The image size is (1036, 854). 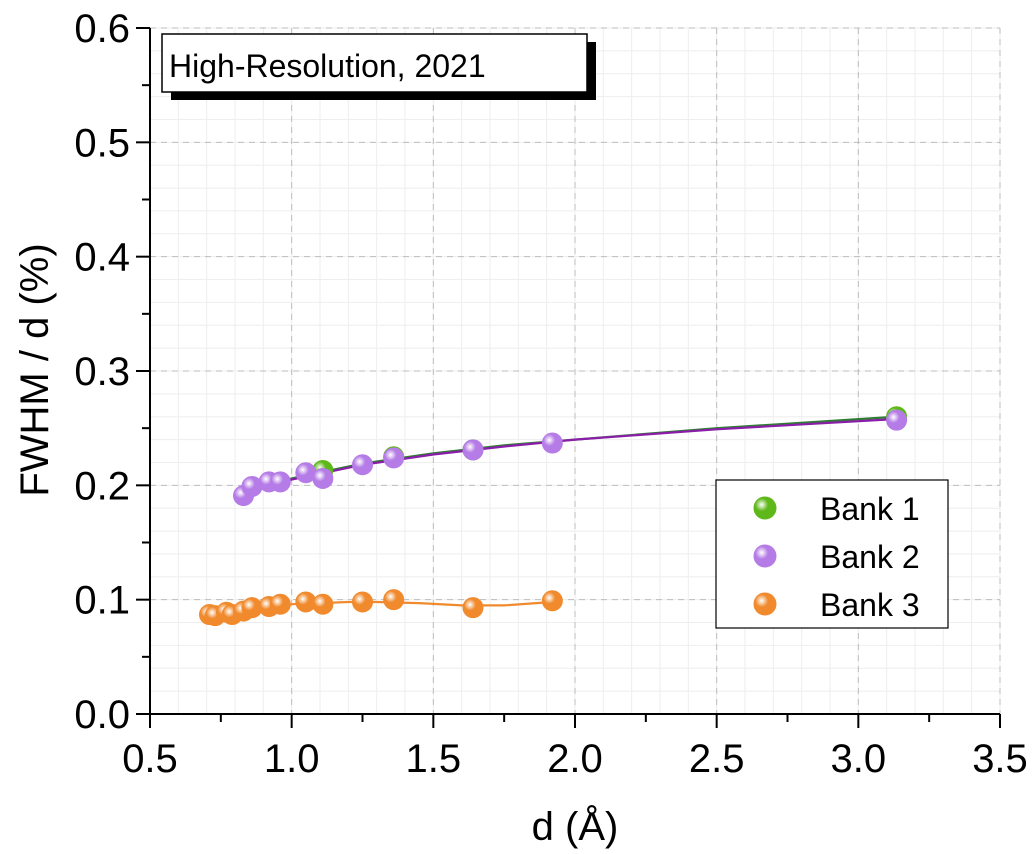 What do you see at coordinates (102, 601) in the screenshot?
I see `y-tick-label: 0.1` at bounding box center [102, 601].